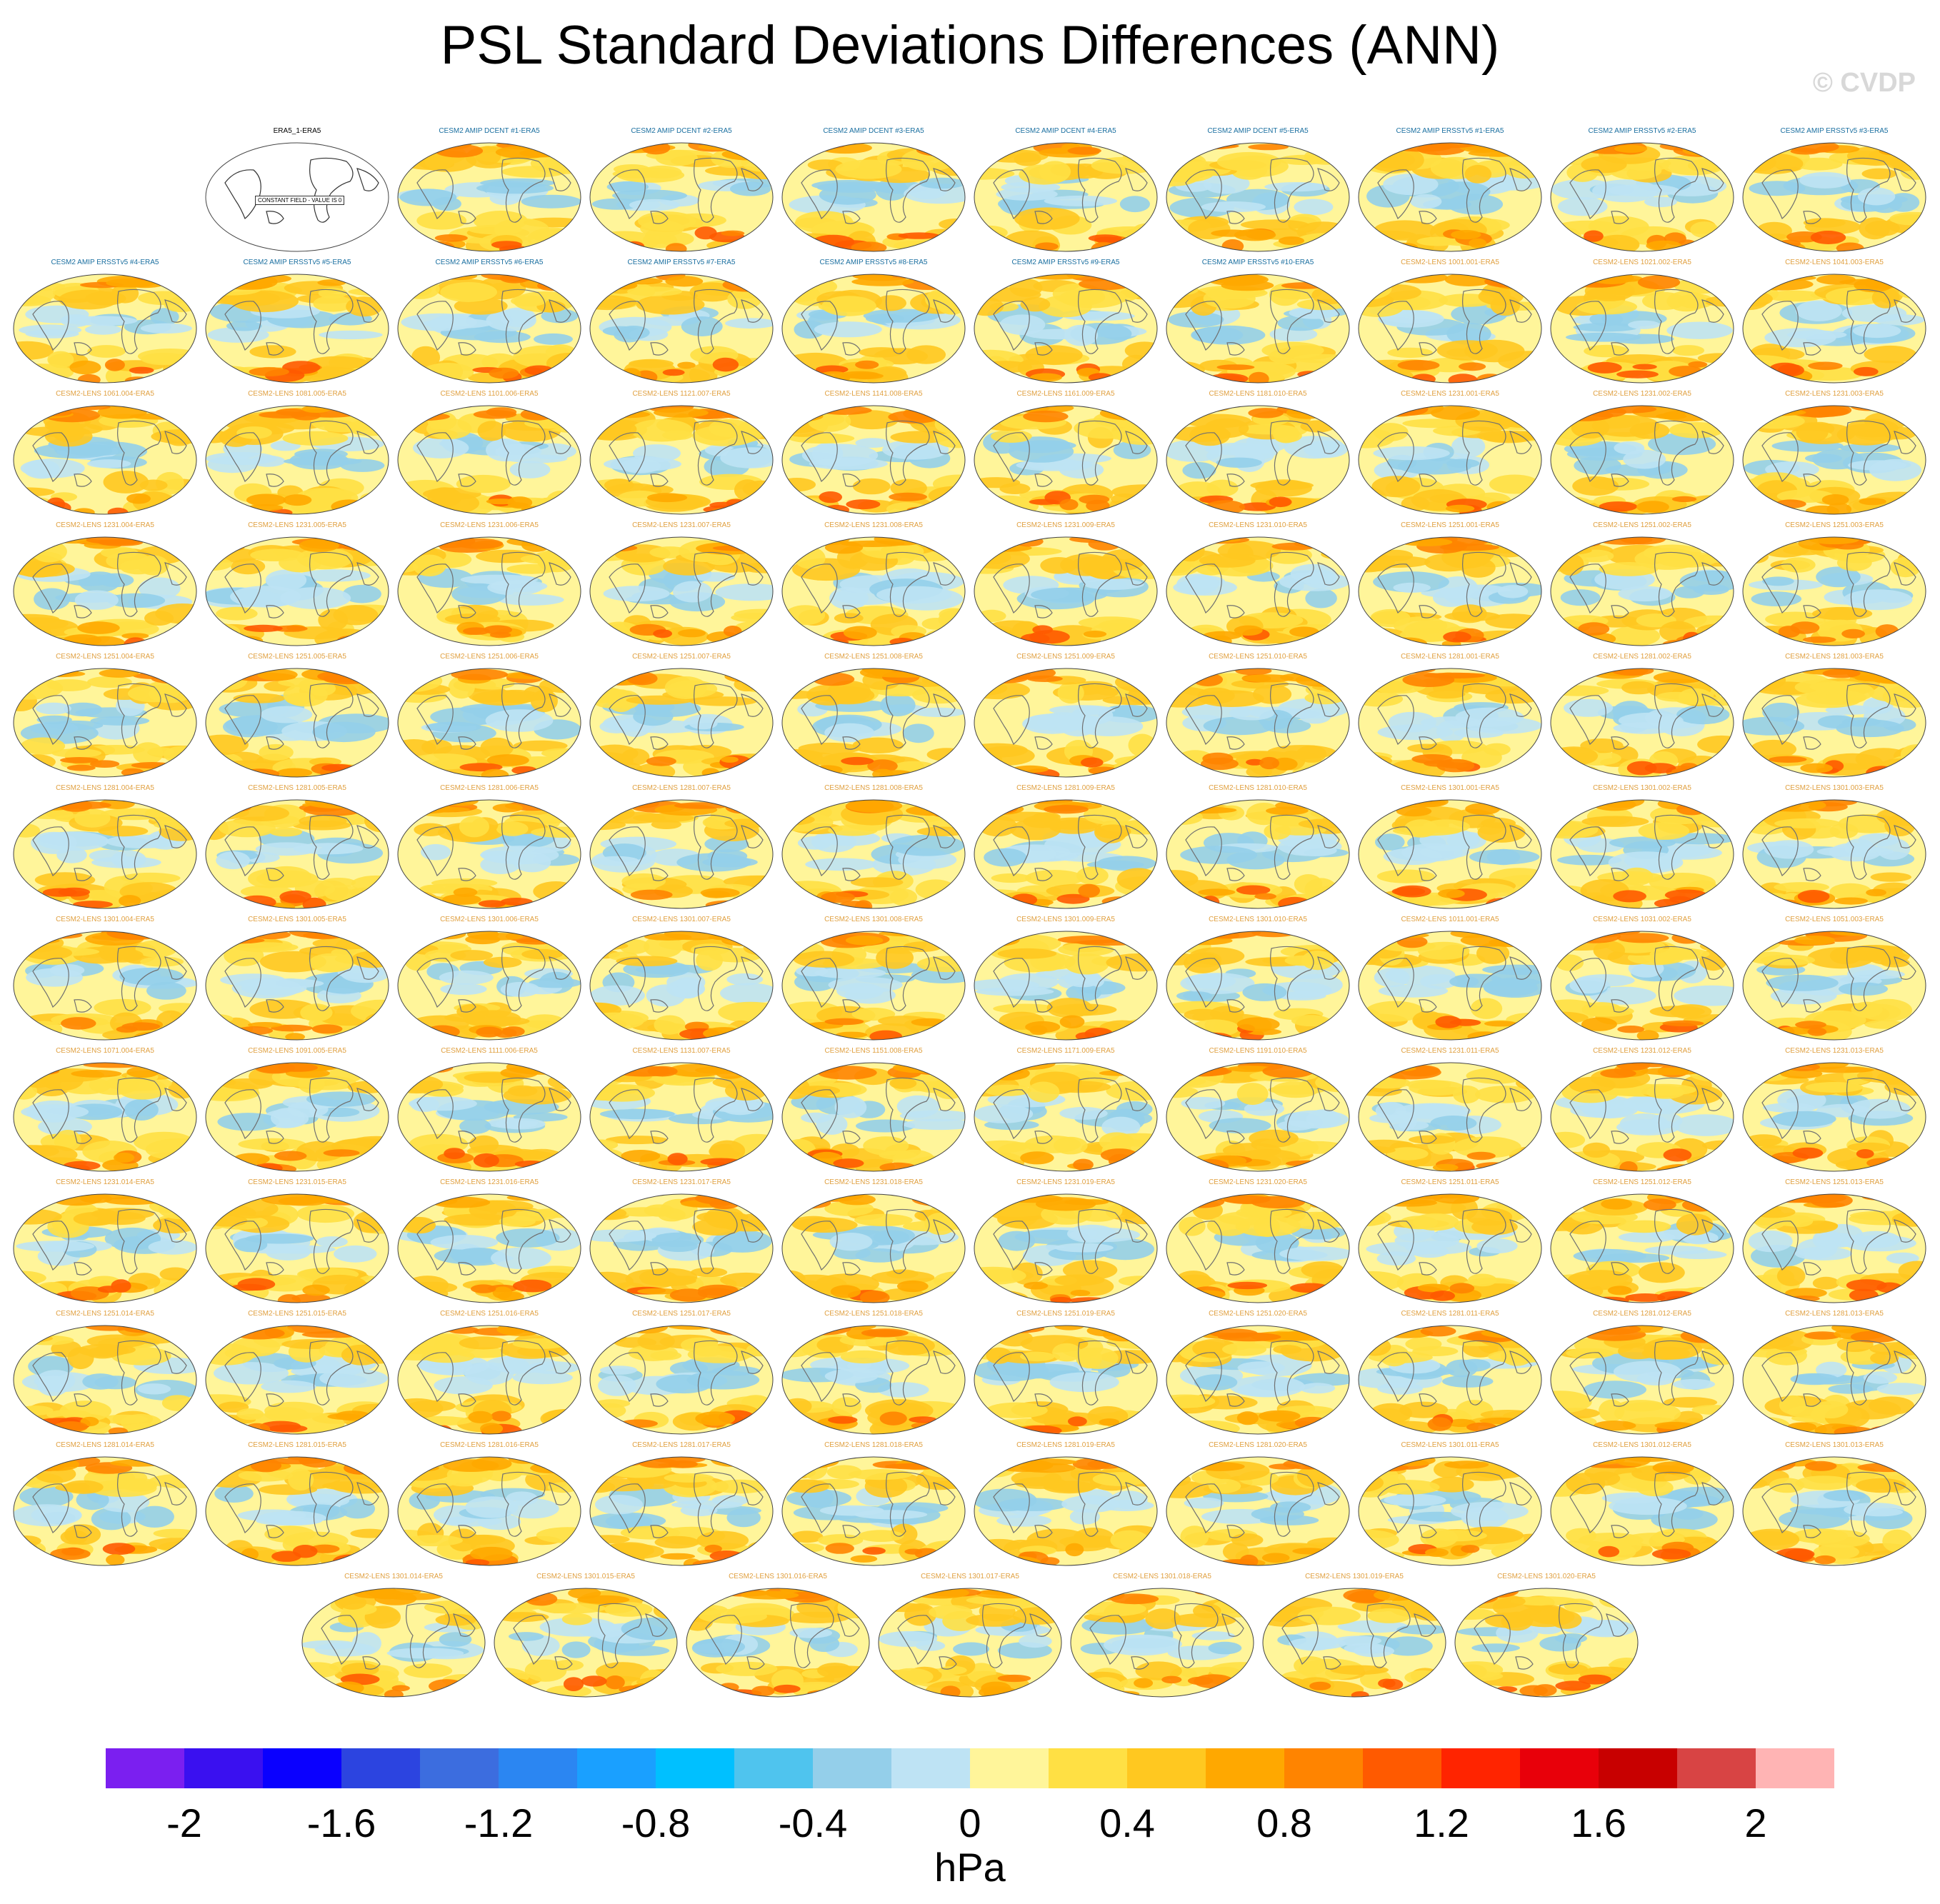 This screenshot has height=1904, width=1940. Describe the element at coordinates (1642, 1504) in the screenshot. I see `map-panel: CESM2-LENS 1301.012-ERA5` at that location.